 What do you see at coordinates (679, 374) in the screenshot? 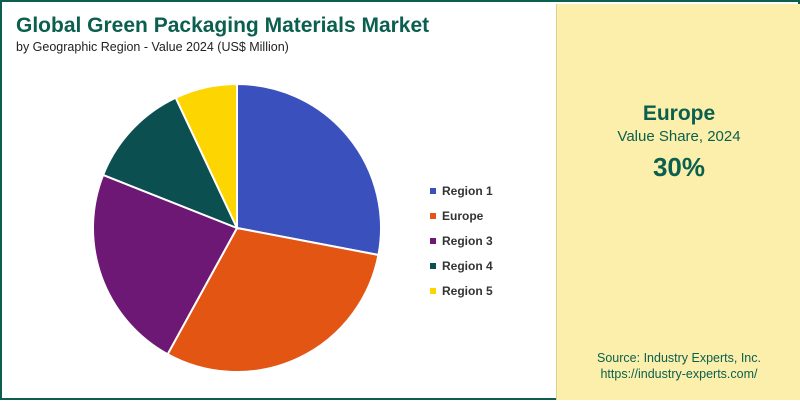
I see `source-url: https://industry-experts.com/` at bounding box center [679, 374].